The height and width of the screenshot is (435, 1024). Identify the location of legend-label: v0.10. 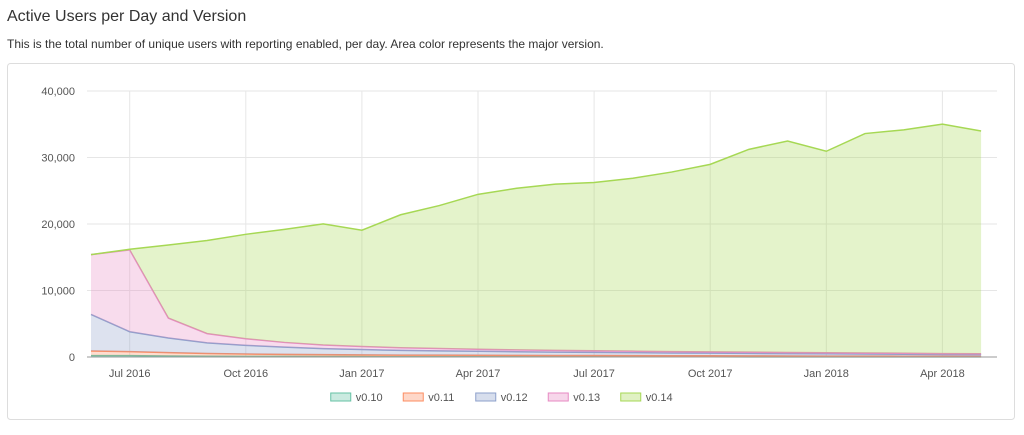
(369, 398).